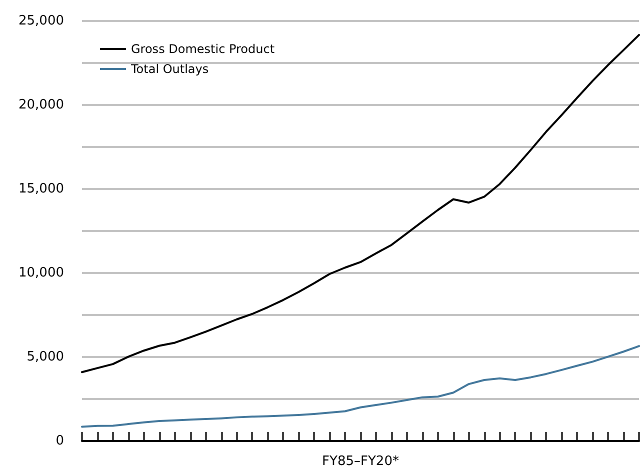 Image resolution: width=642 pixels, height=474 pixels. What do you see at coordinates (203, 49) in the screenshot?
I see `legend-label: Gross Domestic Product` at bounding box center [203, 49].